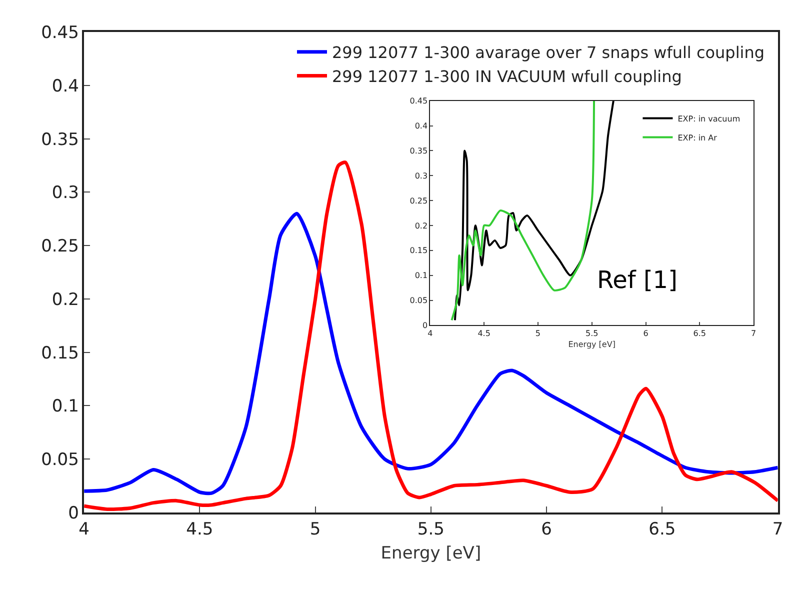 The height and width of the screenshot is (598, 793). I want to click on legend-label: 299 12077 1-300 avarage over 7 snaps wfull coupling, so click(548, 52).